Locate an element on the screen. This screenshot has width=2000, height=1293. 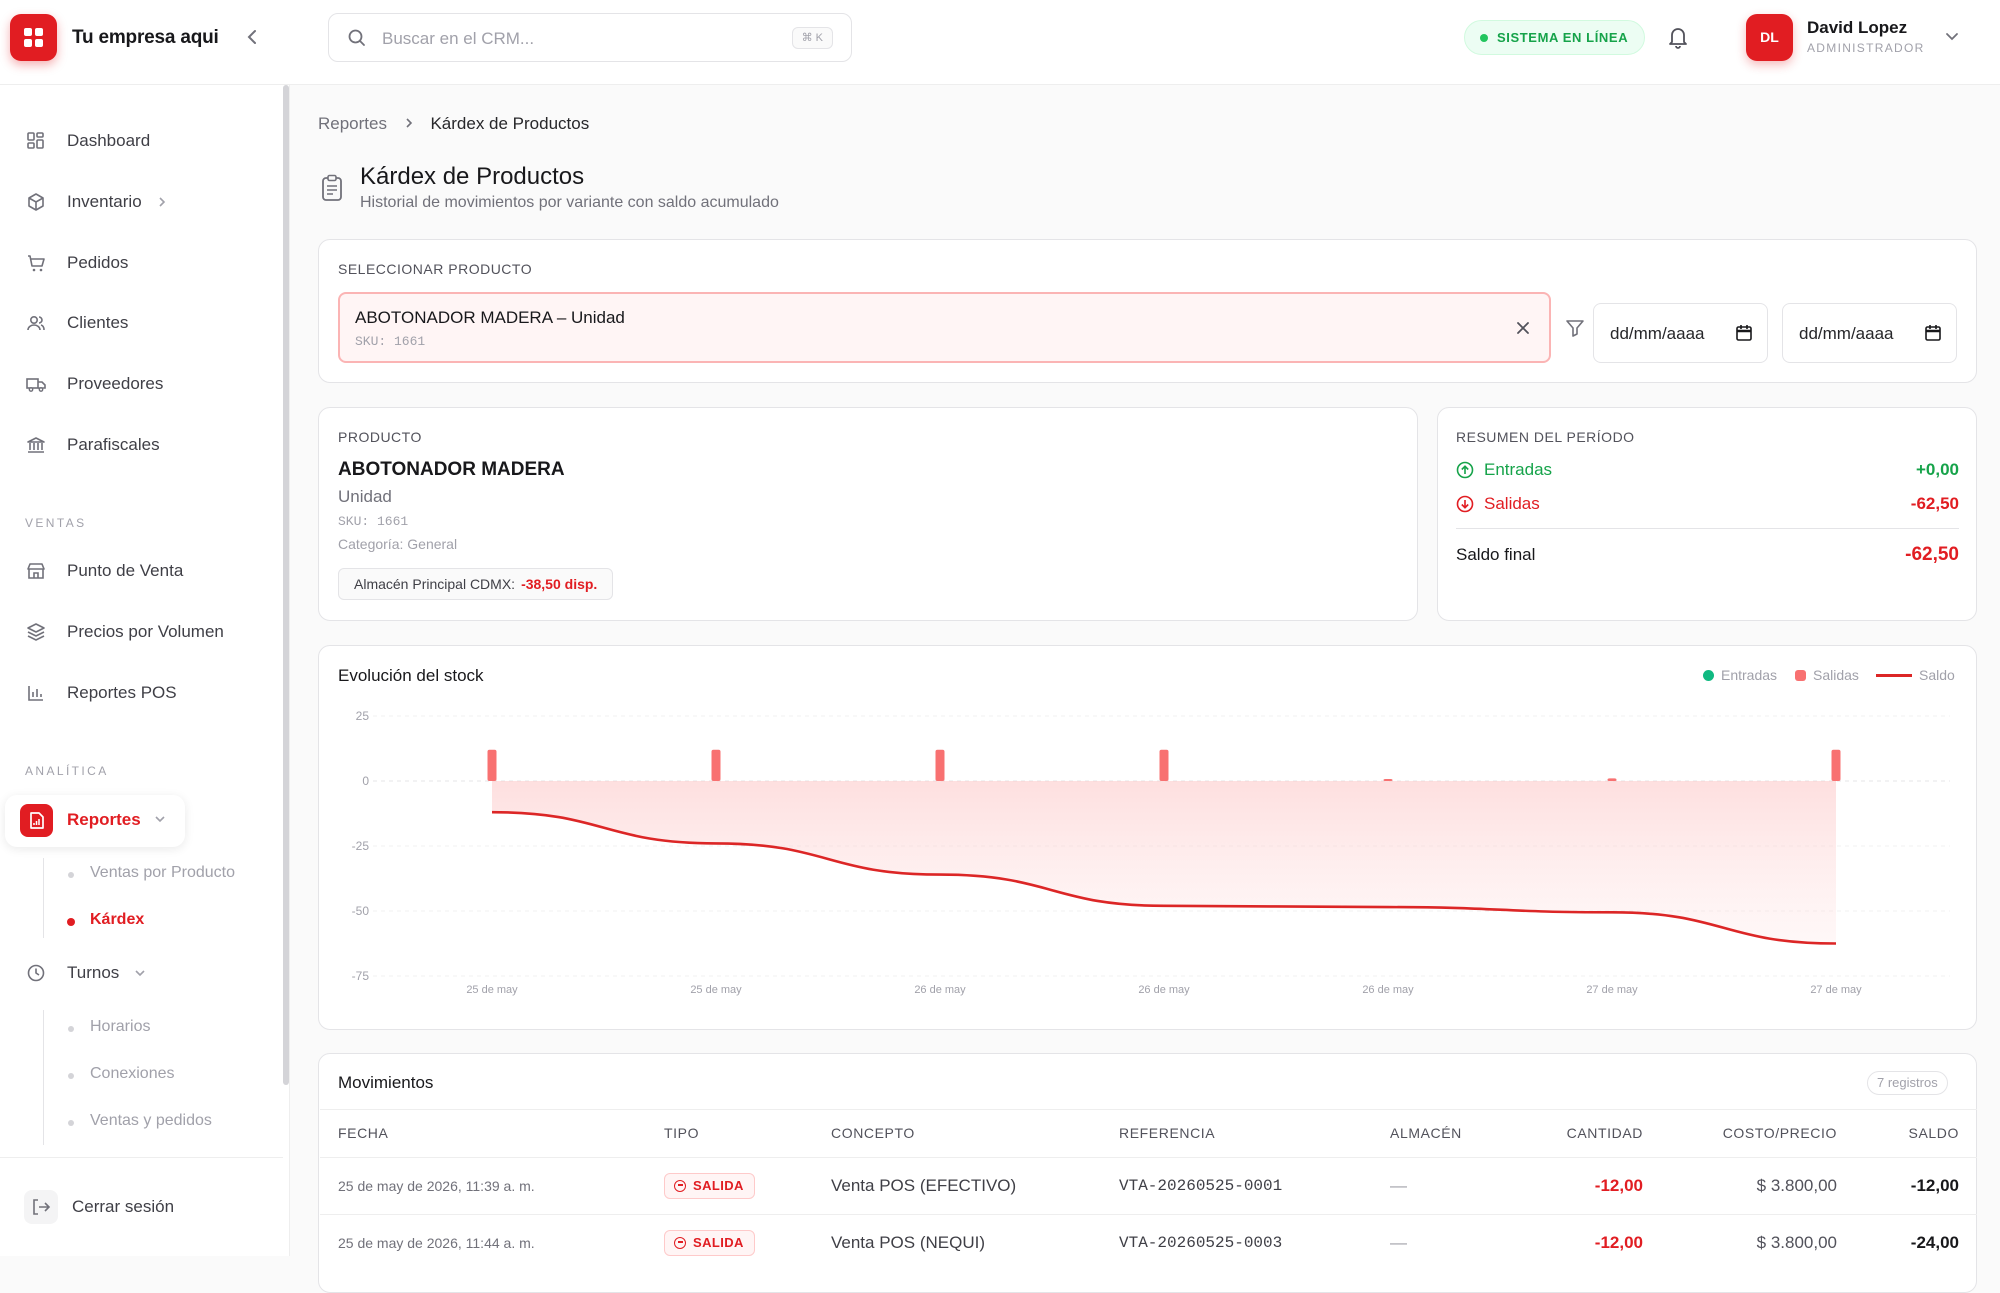
sidebar-item-proveedores: Proveedores is located at coordinates (94, 384).